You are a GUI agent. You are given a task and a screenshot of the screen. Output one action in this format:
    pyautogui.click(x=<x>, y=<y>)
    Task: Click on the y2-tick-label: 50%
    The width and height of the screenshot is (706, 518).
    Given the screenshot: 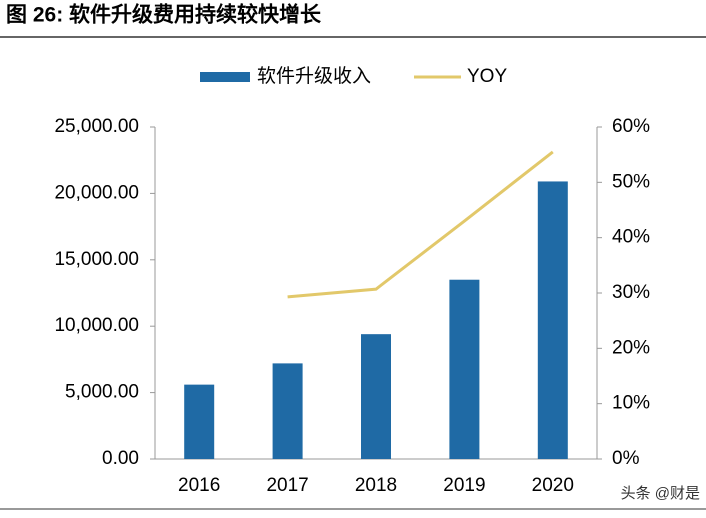 What is the action you would take?
    pyautogui.click(x=631, y=181)
    